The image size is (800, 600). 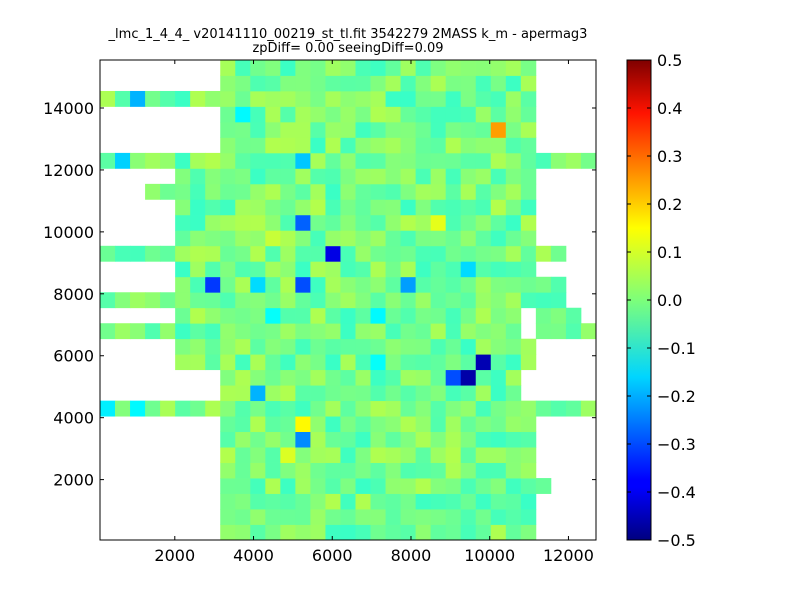 What do you see at coordinates (676, 492) in the screenshot?
I see `colorbar-tick-label: −0.4` at bounding box center [676, 492].